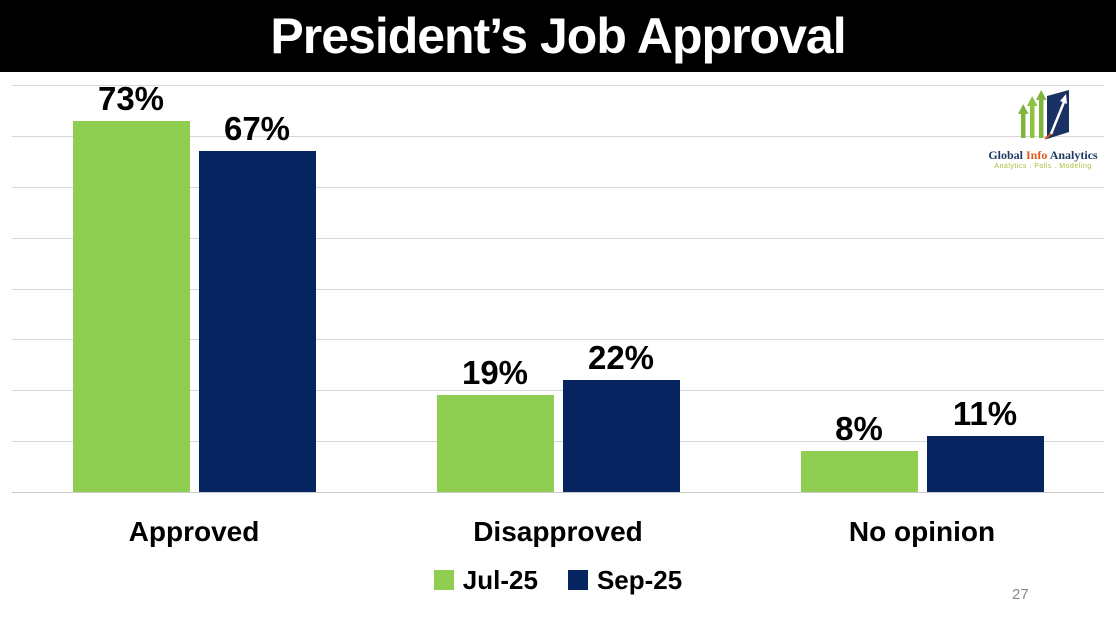 Image resolution: width=1116 pixels, height=627 pixels. Describe the element at coordinates (1020, 594) in the screenshot. I see `page-number: 27` at that location.